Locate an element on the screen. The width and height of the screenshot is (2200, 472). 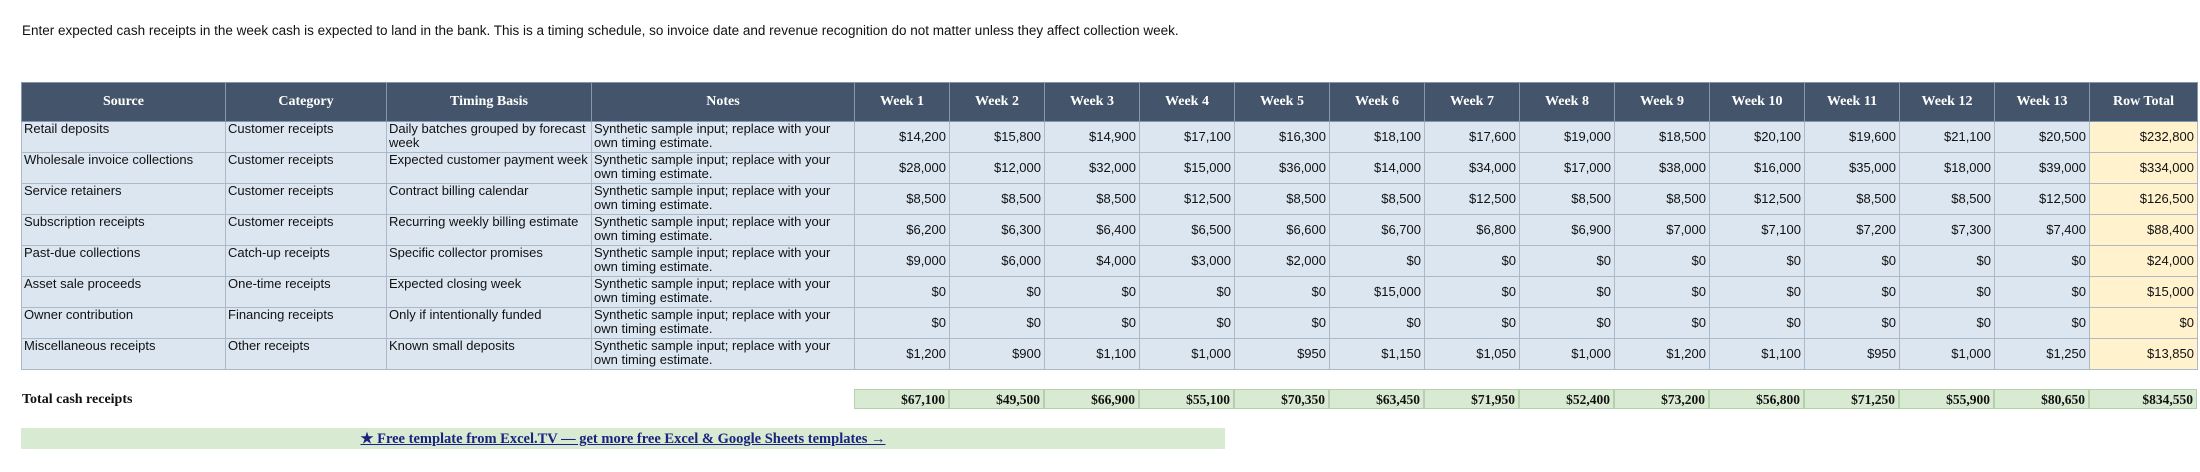
week-6-cell: $6,700 is located at coordinates (1377, 230).